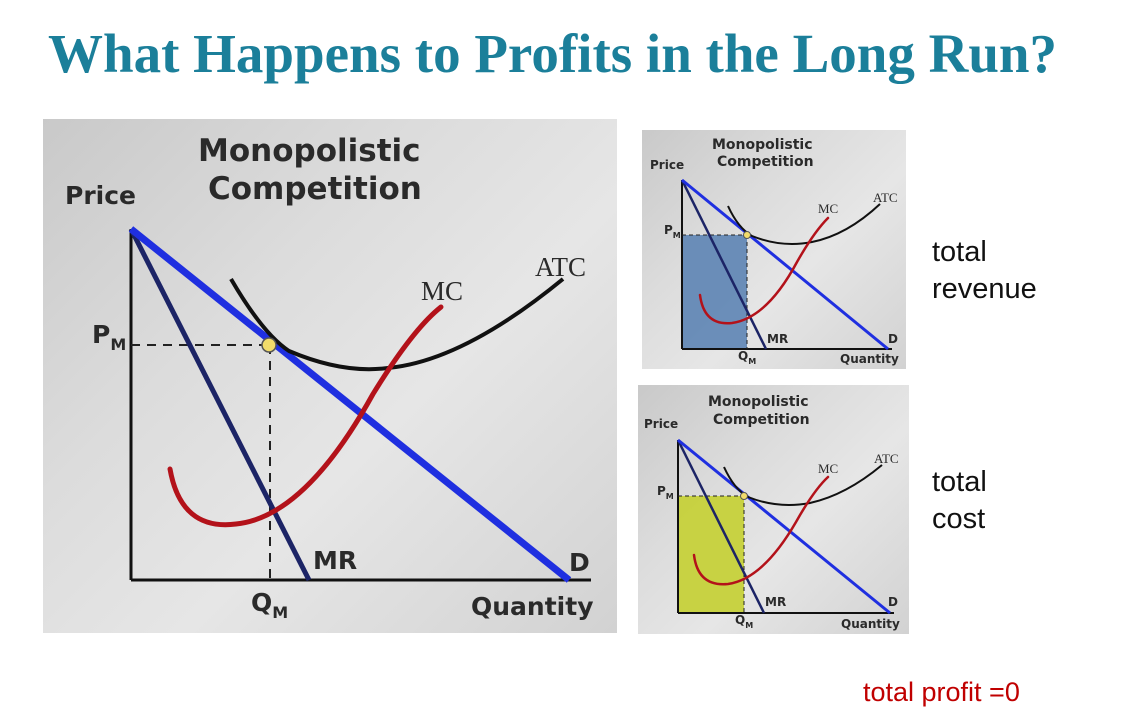  I want to click on total-profit-label: total profit =0, so click(941, 692).